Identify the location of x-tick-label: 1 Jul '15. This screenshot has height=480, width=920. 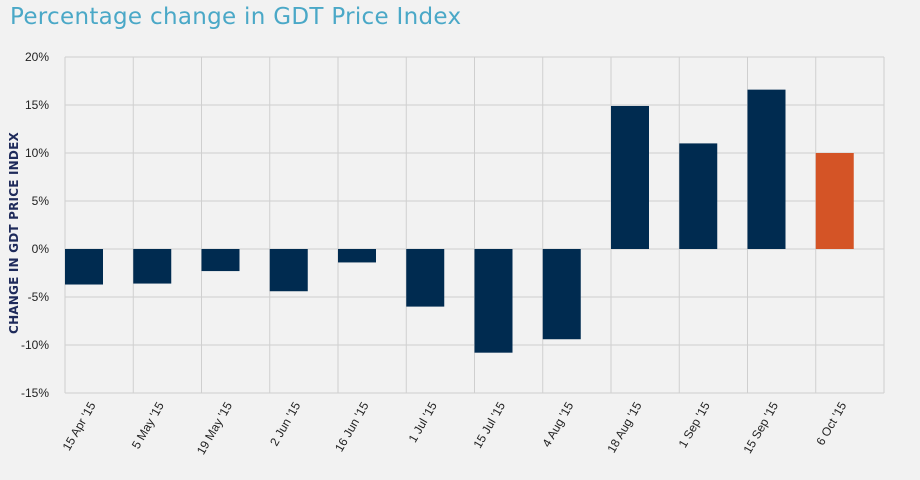
(423, 422).